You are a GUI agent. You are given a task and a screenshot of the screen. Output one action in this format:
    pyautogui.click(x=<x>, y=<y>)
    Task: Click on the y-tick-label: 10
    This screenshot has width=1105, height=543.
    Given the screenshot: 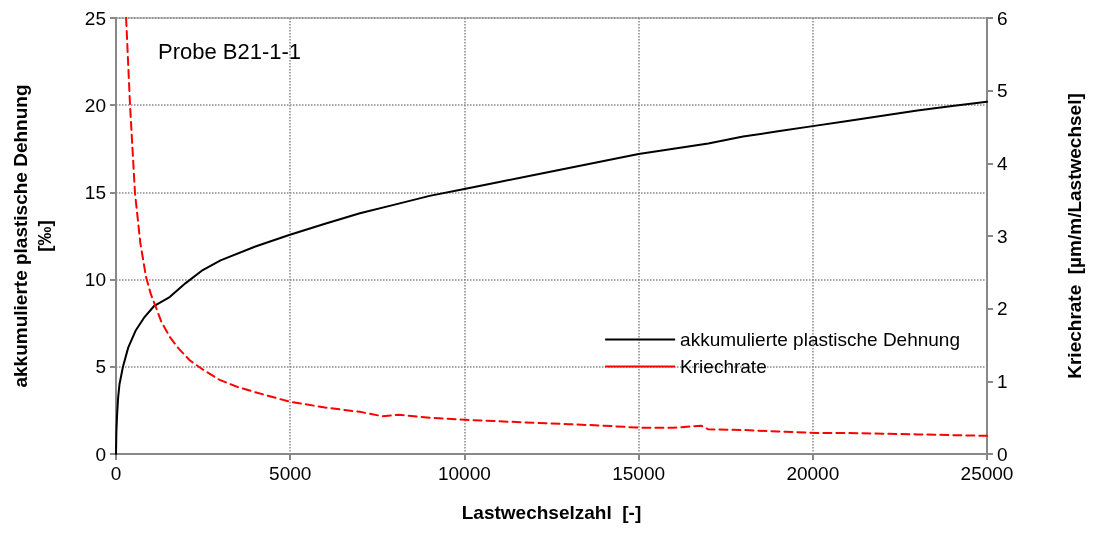 What is the action you would take?
    pyautogui.click(x=95, y=280)
    